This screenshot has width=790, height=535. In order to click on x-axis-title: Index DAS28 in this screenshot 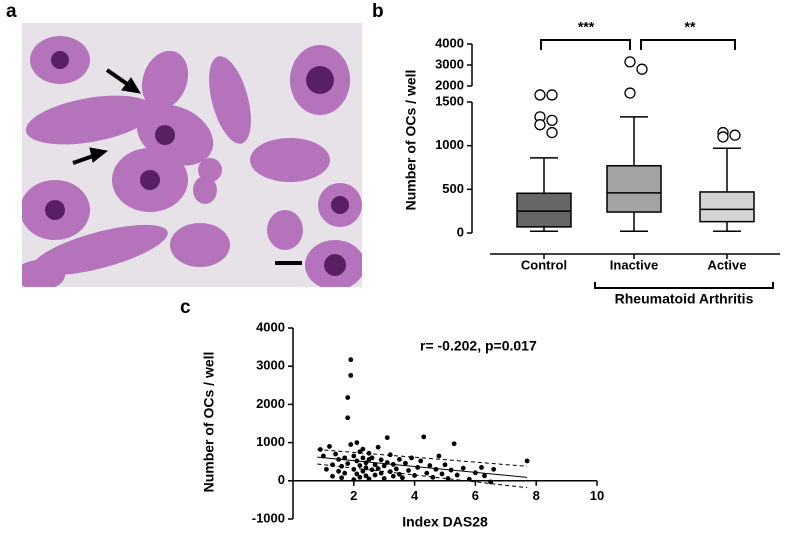, I will do `click(445, 522)`.